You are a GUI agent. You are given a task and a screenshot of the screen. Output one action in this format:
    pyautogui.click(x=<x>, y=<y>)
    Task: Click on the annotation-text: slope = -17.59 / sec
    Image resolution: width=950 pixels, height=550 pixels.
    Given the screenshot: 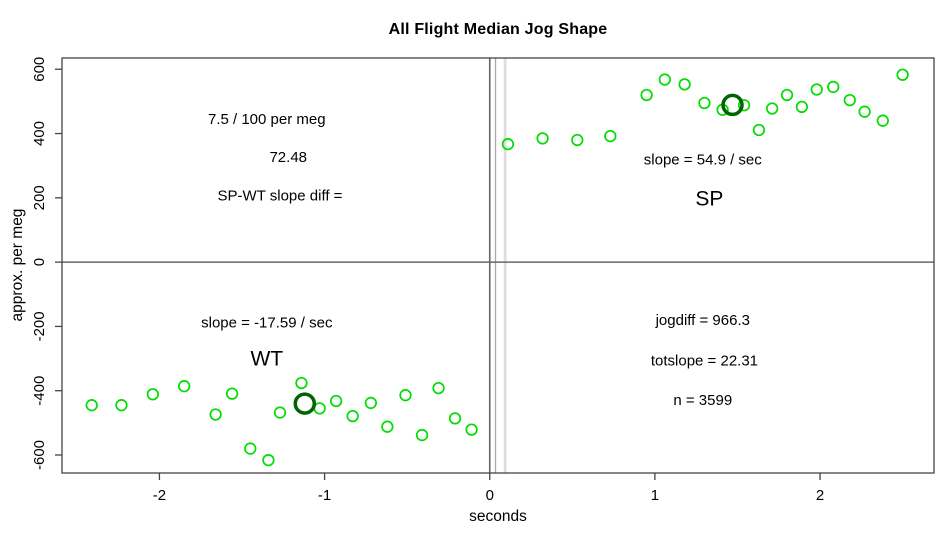 What is the action you would take?
    pyautogui.click(x=267, y=322)
    